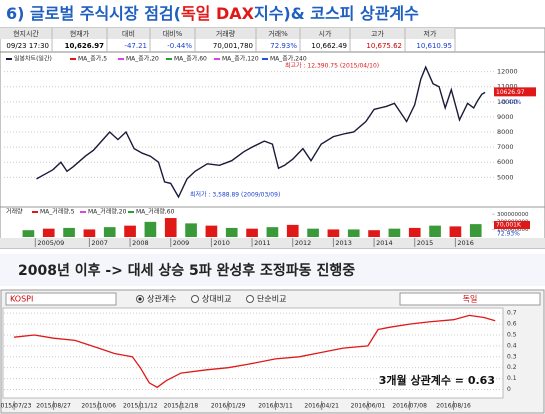  Describe the element at coordinates (325, 33) in the screenshot. I see `quote-header: 시가` at that location.